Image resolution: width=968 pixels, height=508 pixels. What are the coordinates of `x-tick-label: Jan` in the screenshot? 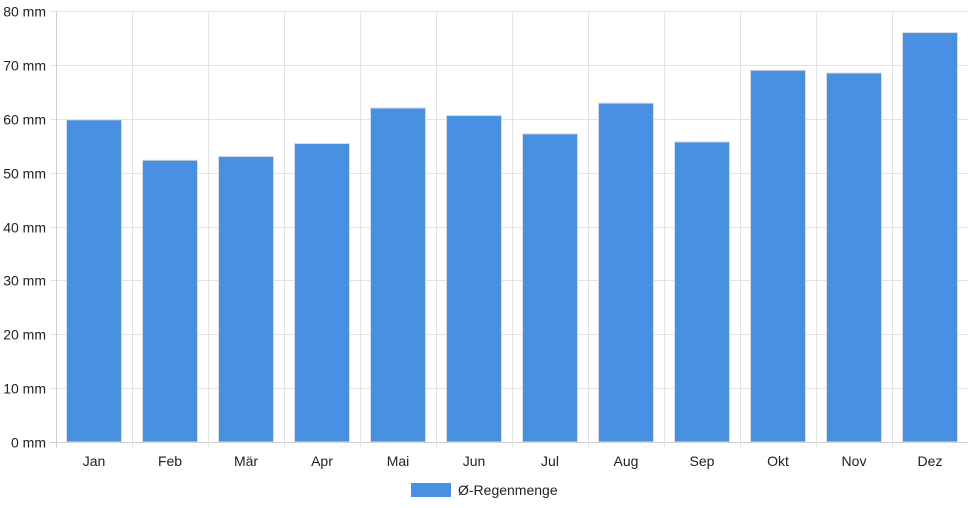 It's located at (94, 461).